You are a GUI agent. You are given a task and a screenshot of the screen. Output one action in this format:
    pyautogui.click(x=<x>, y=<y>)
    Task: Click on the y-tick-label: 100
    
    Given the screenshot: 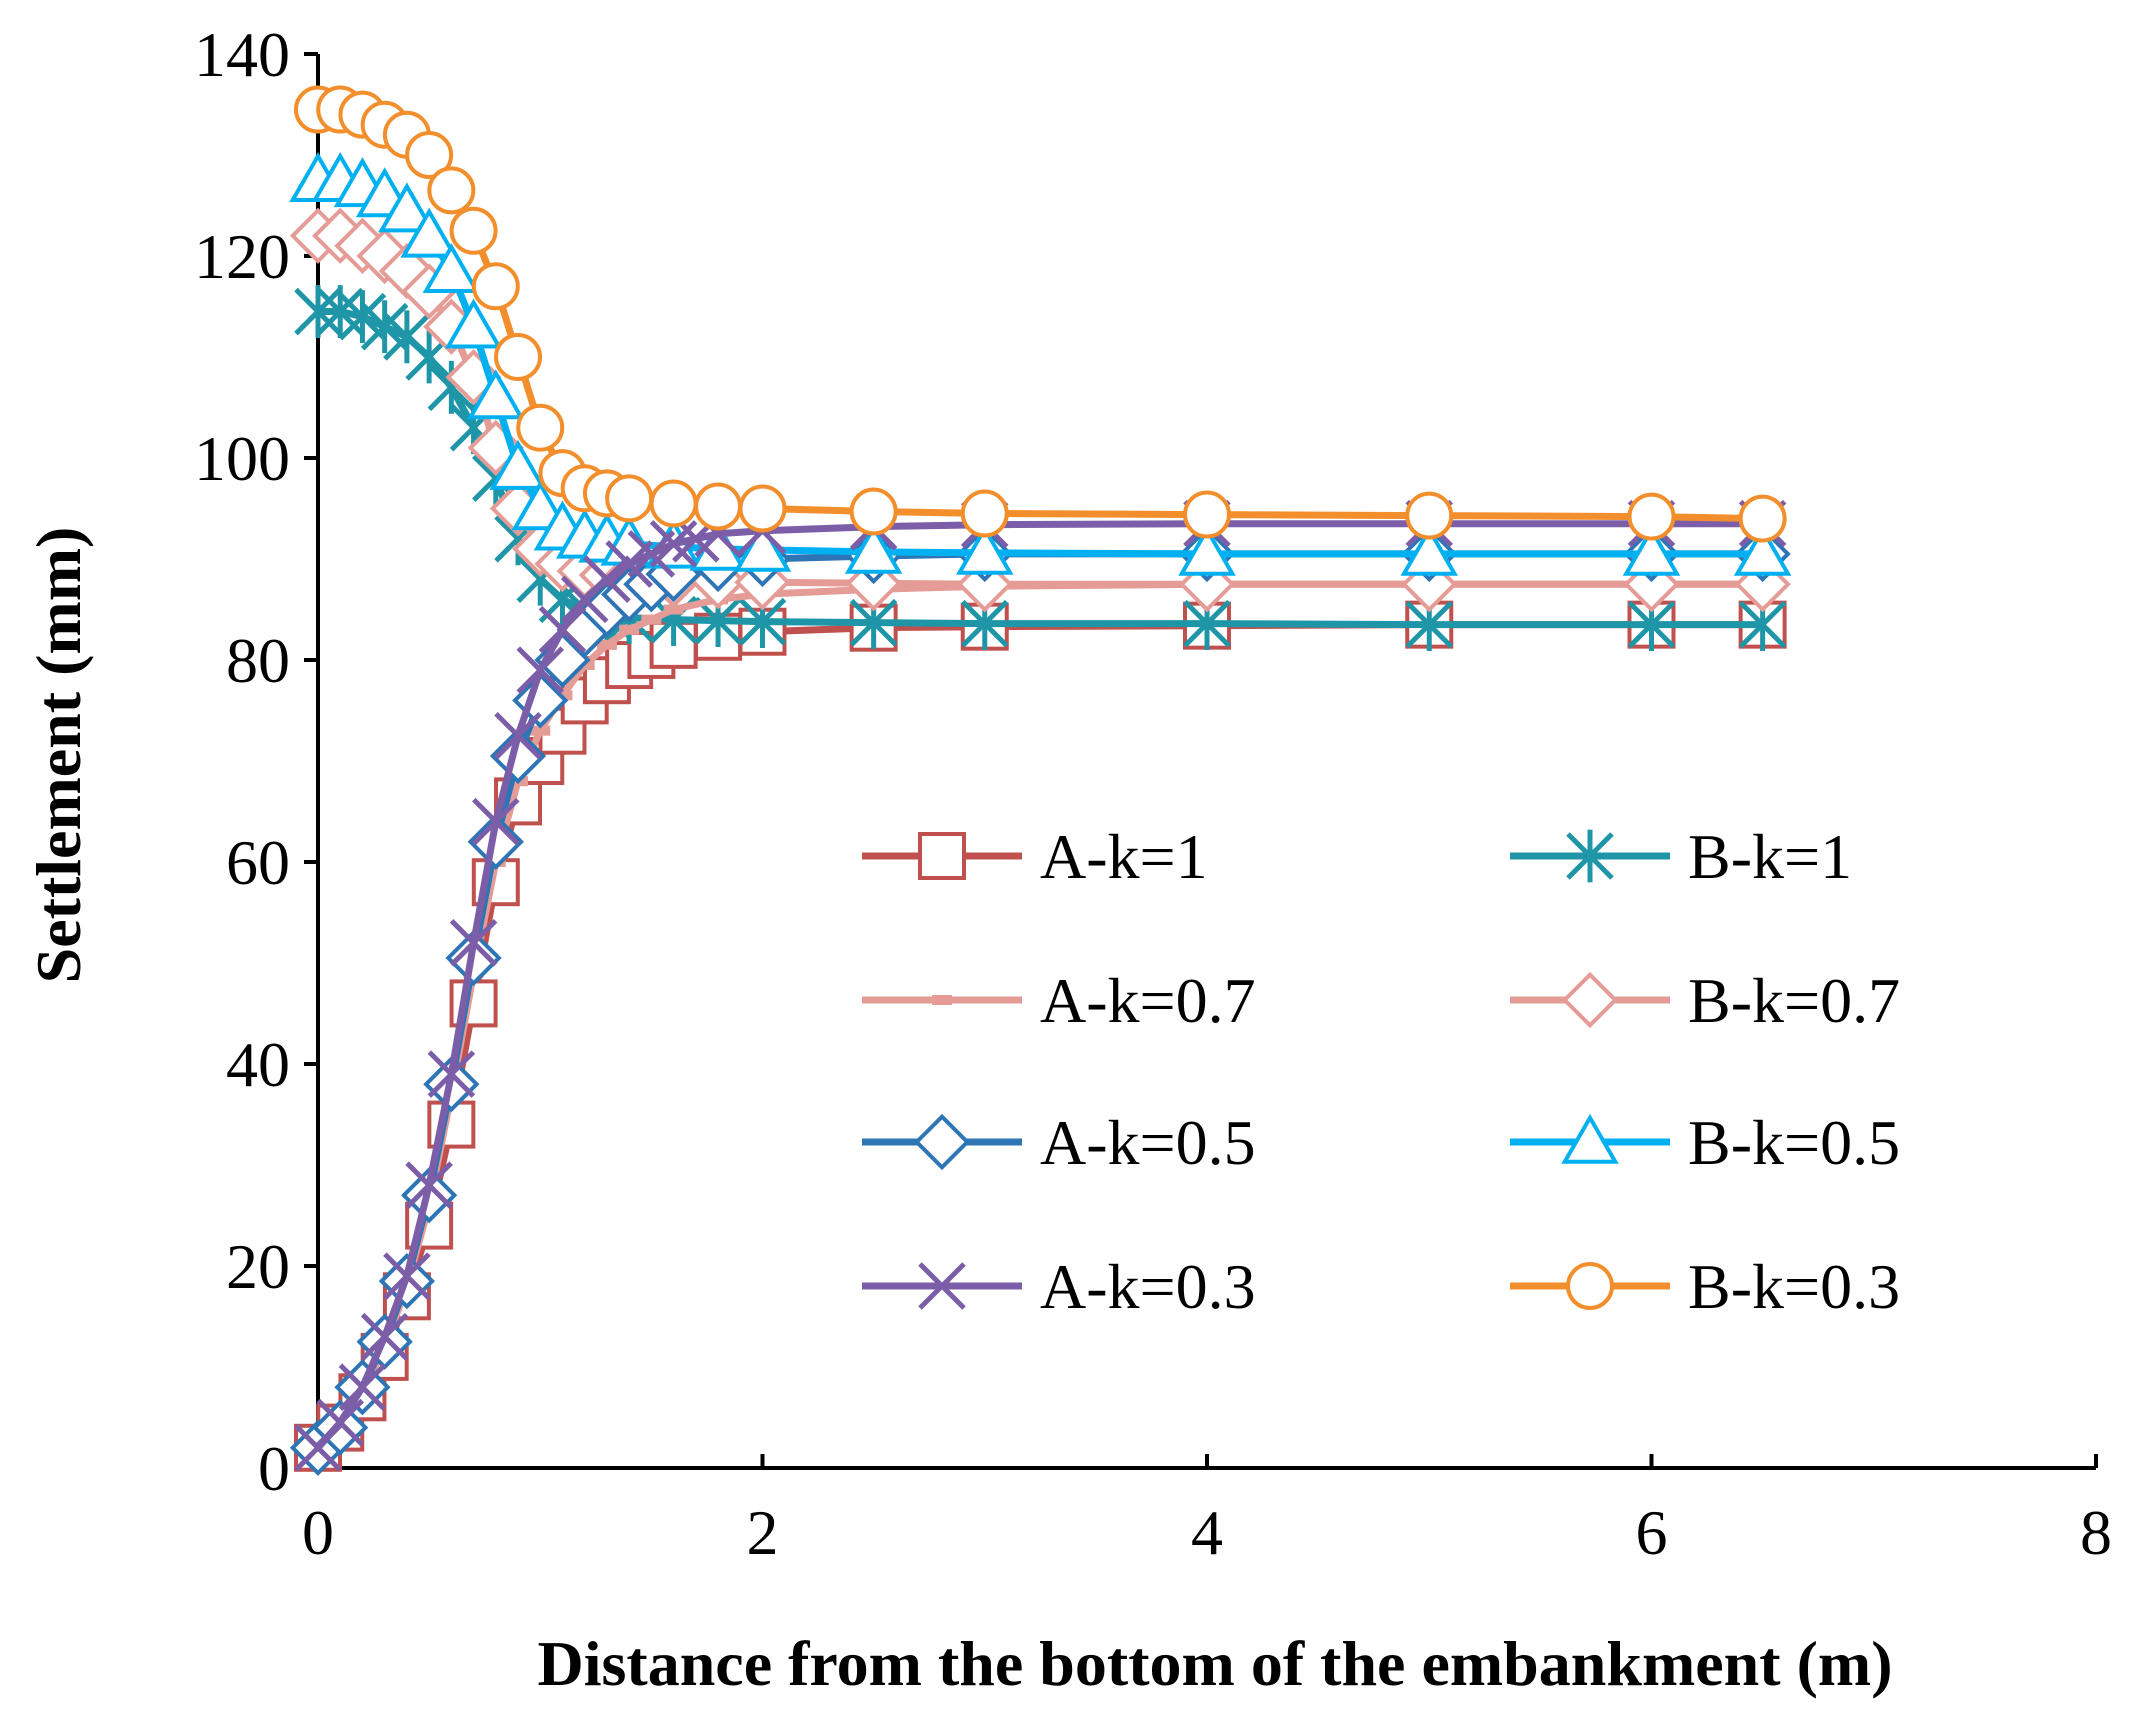 What is the action you would take?
    pyautogui.click(x=242, y=458)
    